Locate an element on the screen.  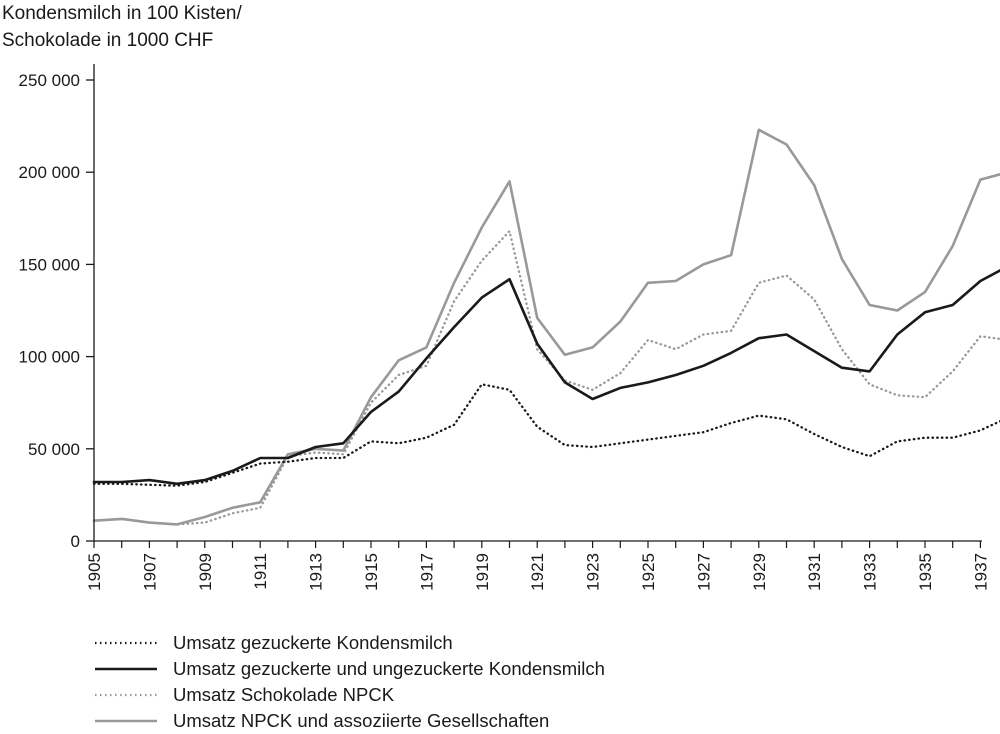
x-tick-label: 1933 is located at coordinates (870, 572).